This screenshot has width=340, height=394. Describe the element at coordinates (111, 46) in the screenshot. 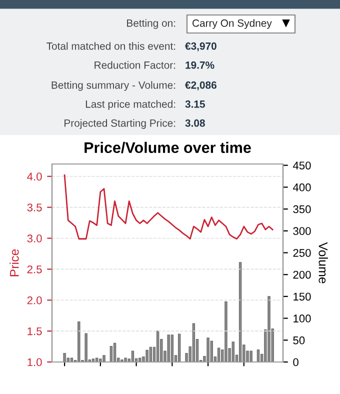

I see `text: Total matched on this event:` at that location.